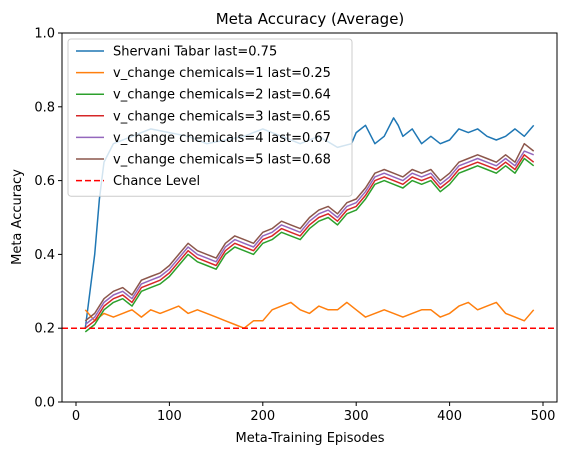  I want to click on x-tick-label: 100, so click(169, 416).